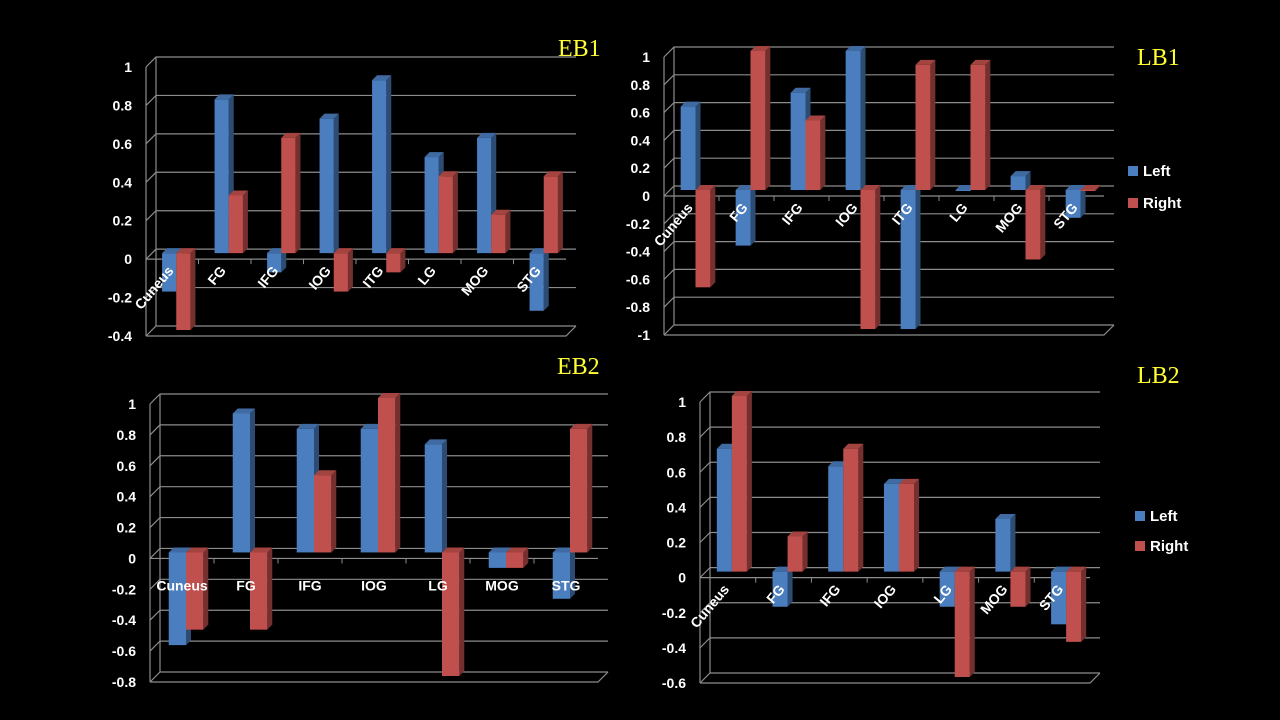 This screenshot has width=1280, height=720. I want to click on chart-title: LB1, so click(1158, 58).